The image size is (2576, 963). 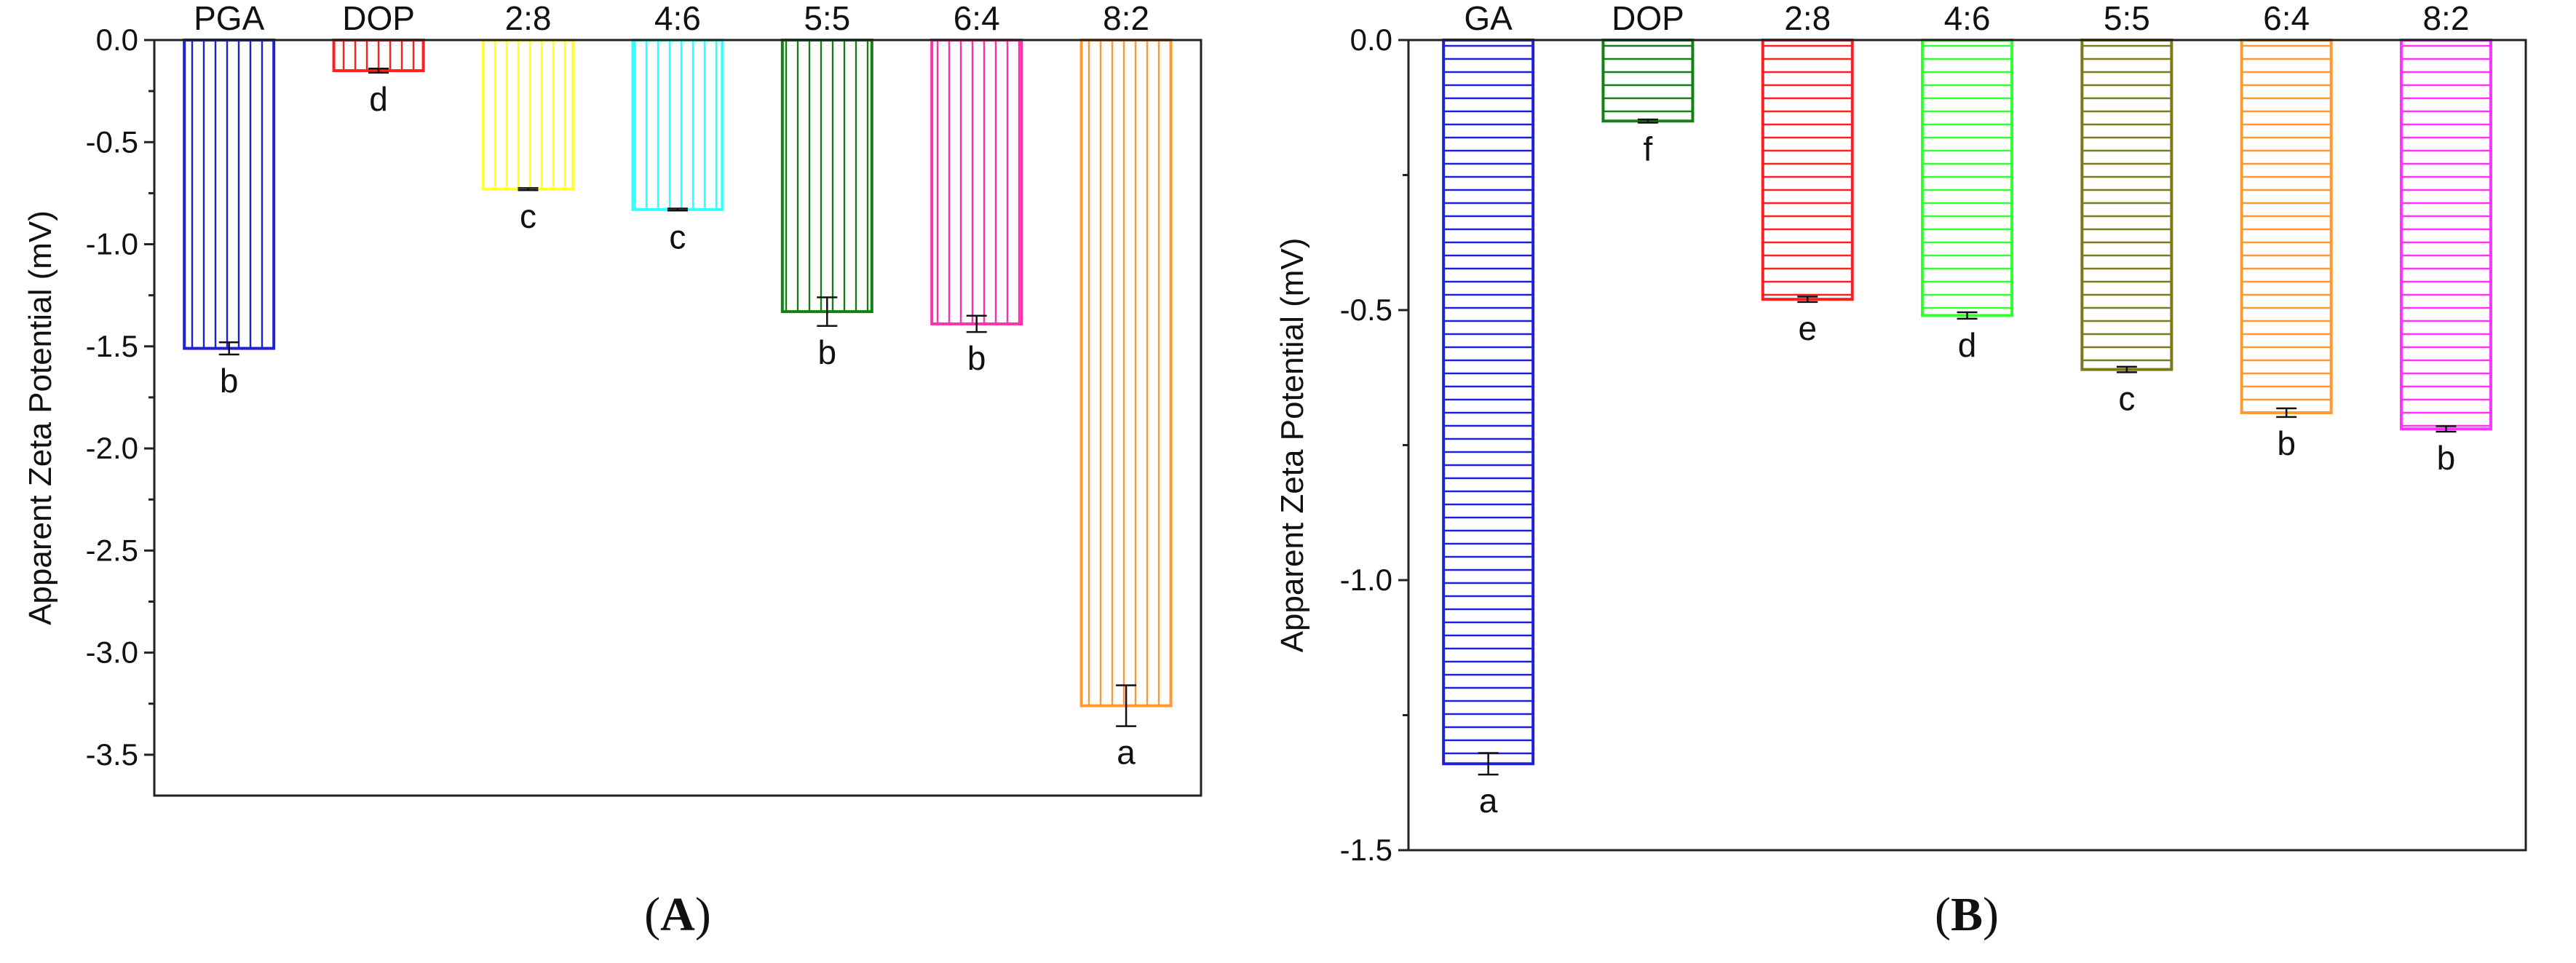 I want to click on y-tick-label: -3.0, so click(x=112, y=653).